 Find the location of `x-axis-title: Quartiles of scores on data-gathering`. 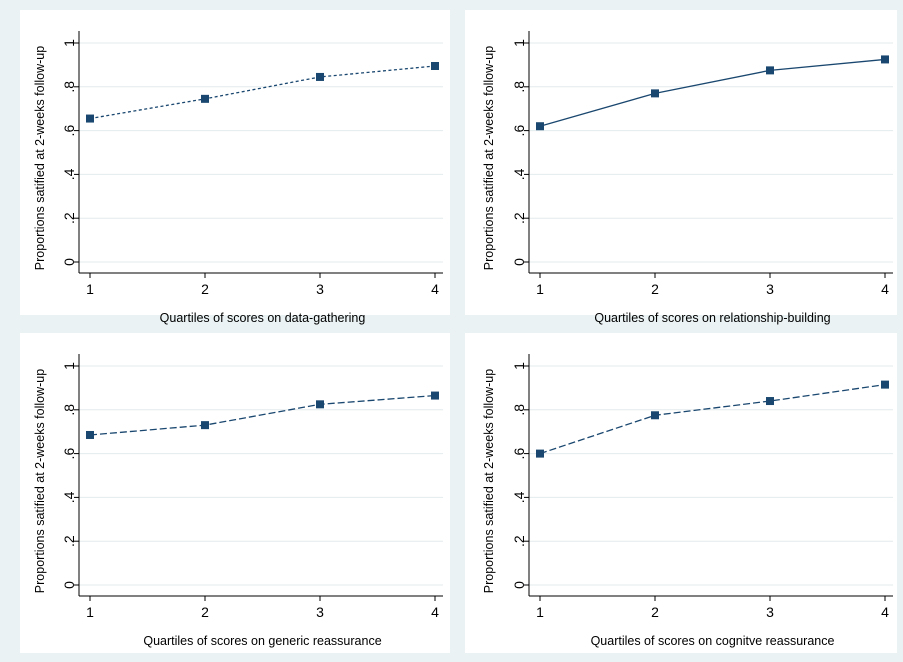

x-axis-title: Quartiles of scores on data-gathering is located at coordinates (263, 318).